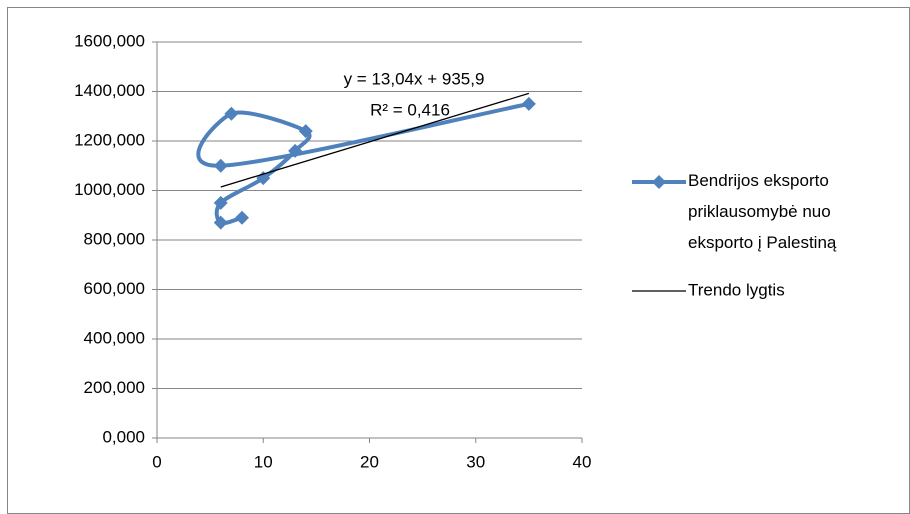  I want to click on x-tick-label: 10, so click(263, 461).